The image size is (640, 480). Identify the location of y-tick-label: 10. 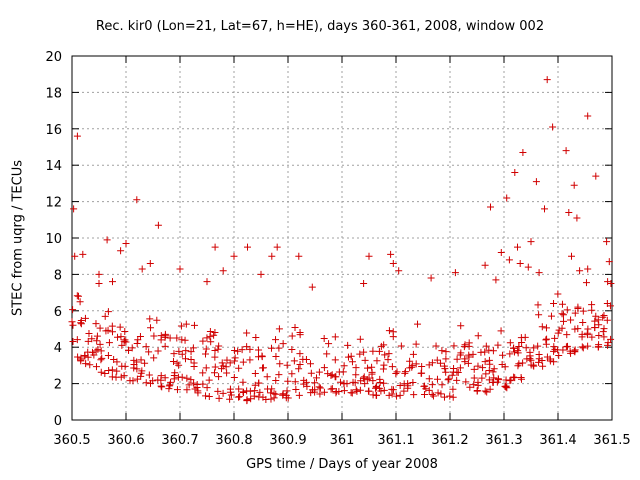
(53, 239).